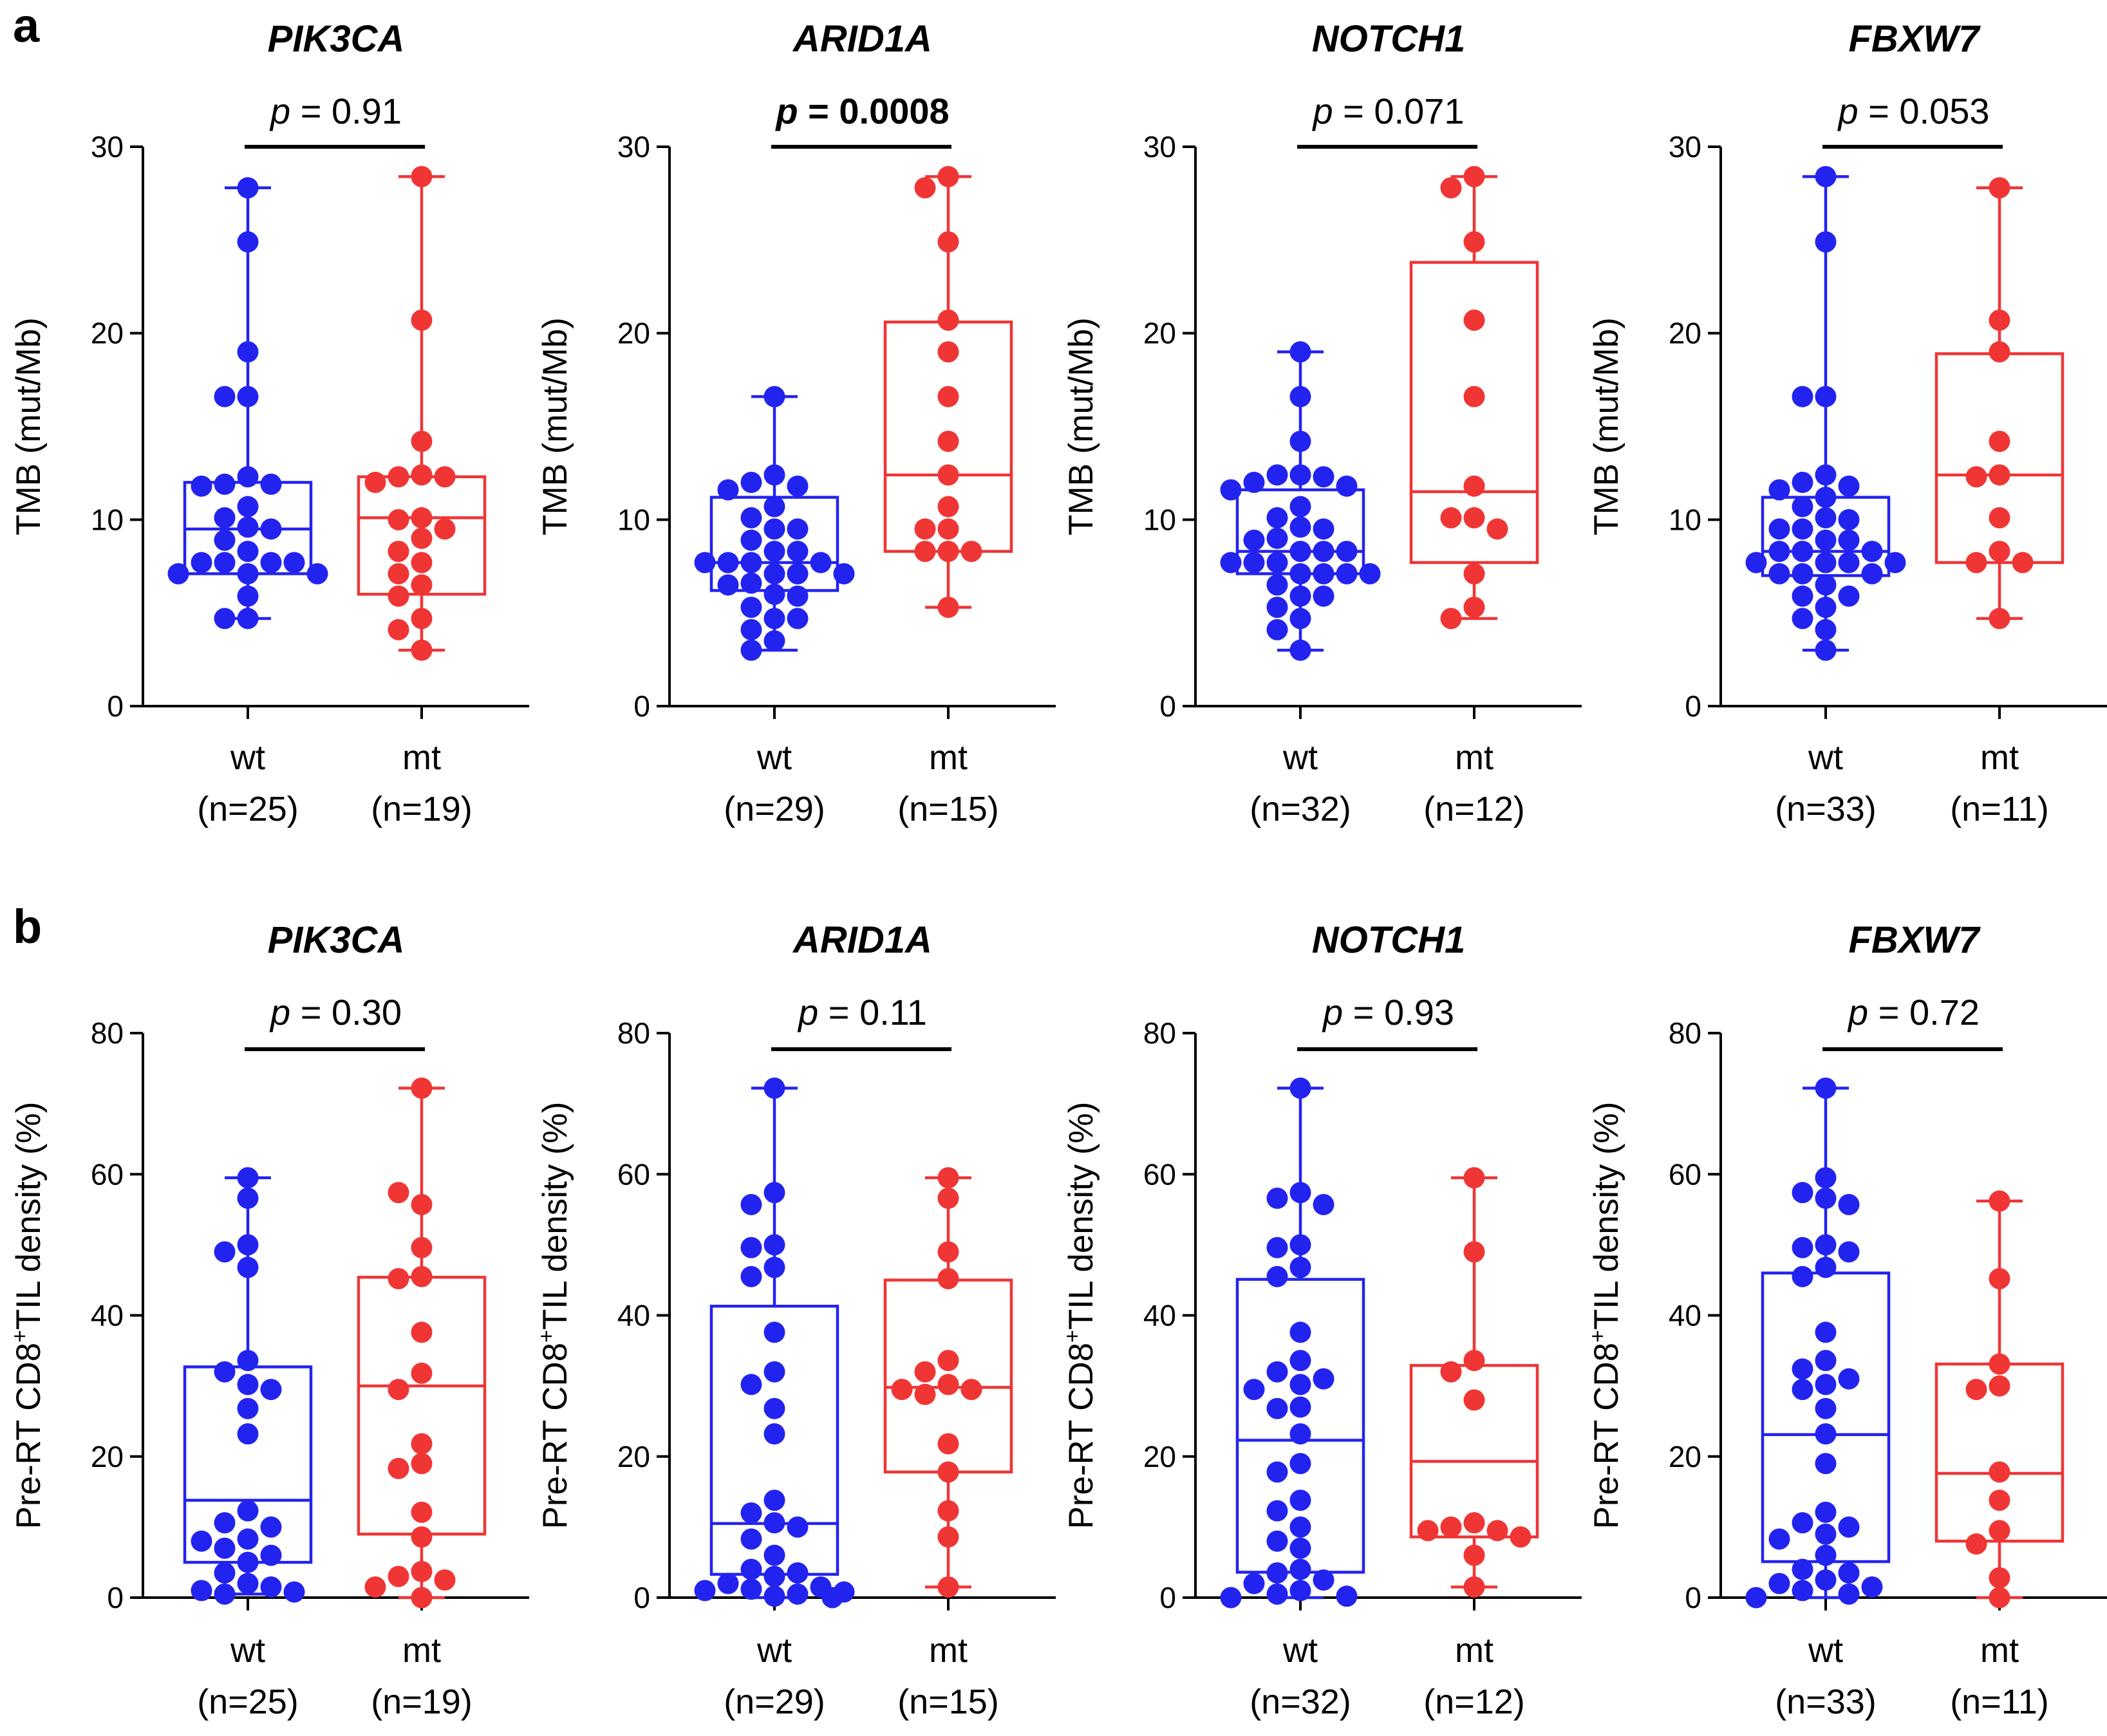 This screenshot has width=2107, height=1736. What do you see at coordinates (1300, 1702) in the screenshot?
I see `x-n-label: (n=32)` at bounding box center [1300, 1702].